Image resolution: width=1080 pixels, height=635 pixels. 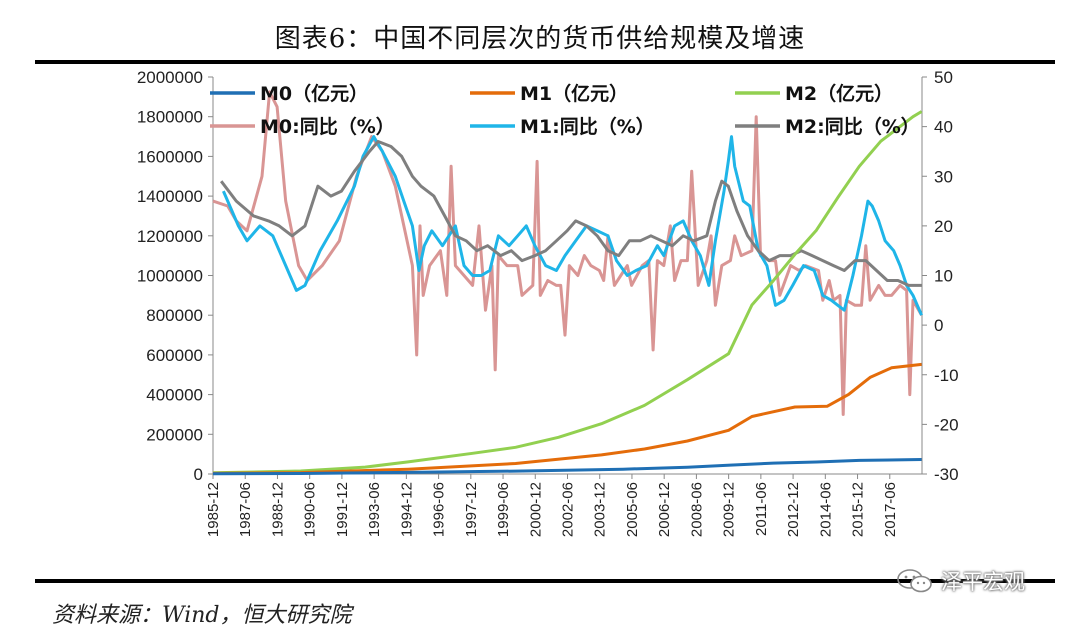 What do you see at coordinates (170, 77) in the screenshot?
I see `left-tick-label: 2000000` at bounding box center [170, 77].